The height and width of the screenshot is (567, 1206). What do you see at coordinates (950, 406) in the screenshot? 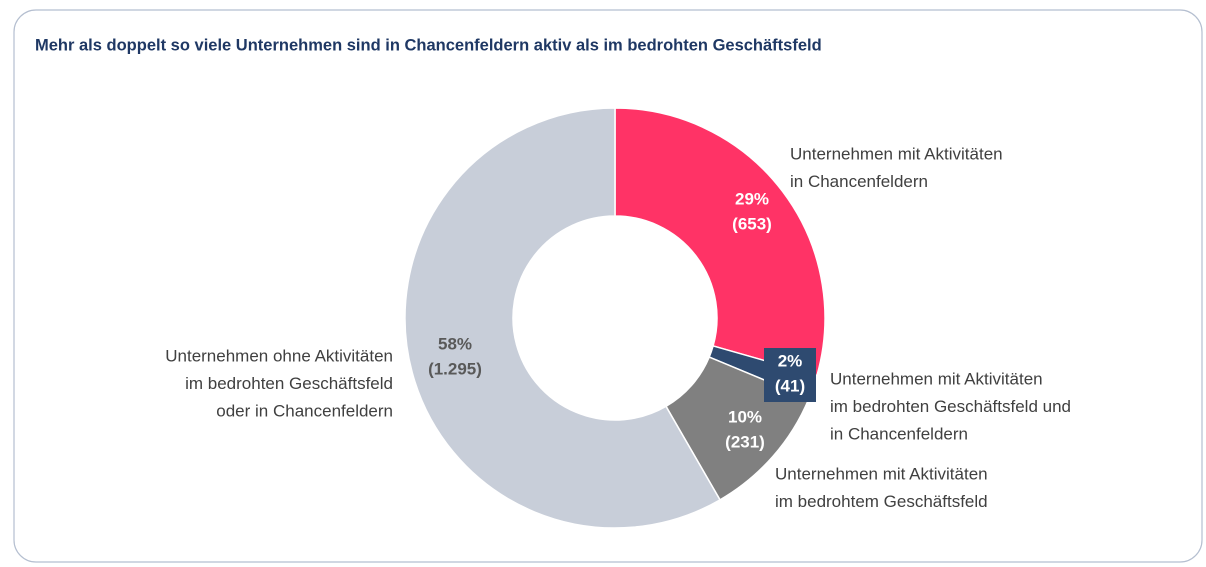
I see `category-label: im bedrohten Geschäftsfeld und` at bounding box center [950, 406].